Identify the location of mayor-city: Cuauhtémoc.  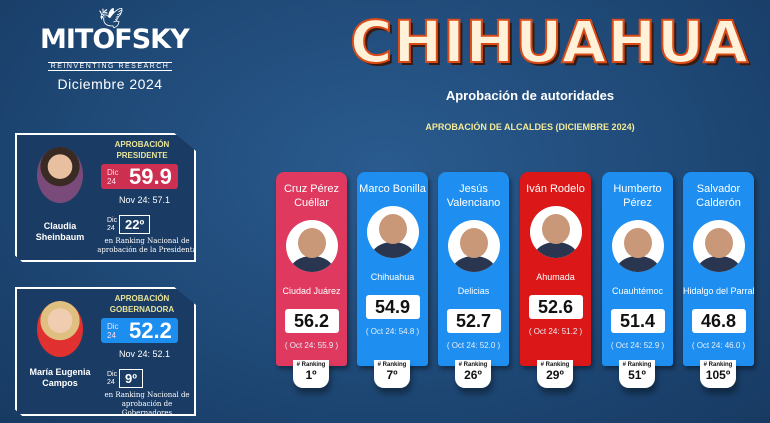
(637, 291).